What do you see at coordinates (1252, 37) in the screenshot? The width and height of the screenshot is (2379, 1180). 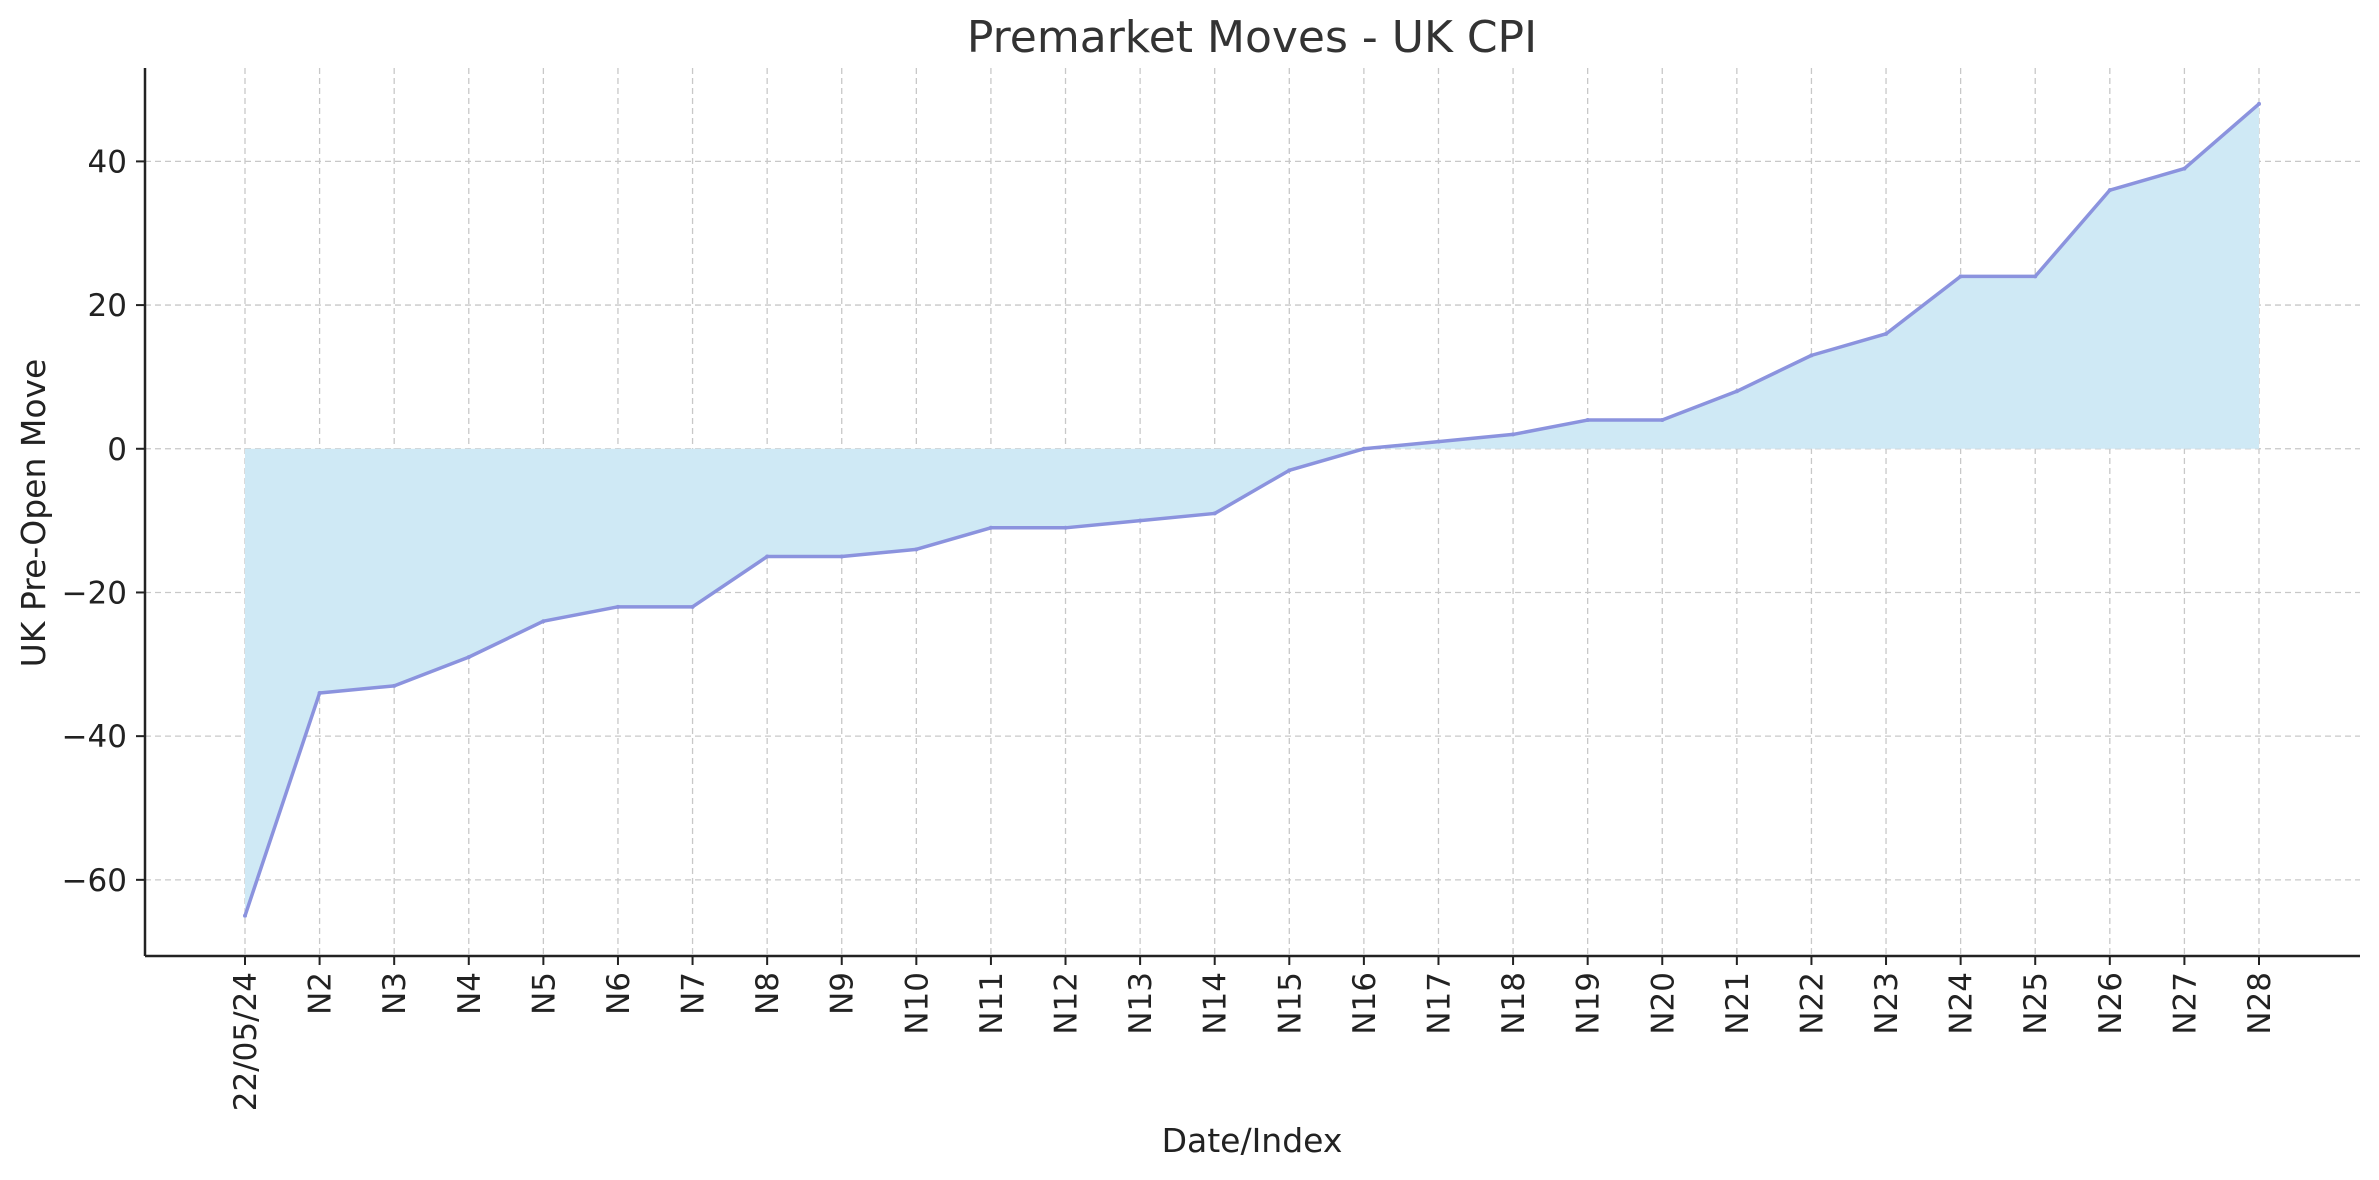 I see `chart-title: Premarket Moves - UK CPI` at bounding box center [1252, 37].